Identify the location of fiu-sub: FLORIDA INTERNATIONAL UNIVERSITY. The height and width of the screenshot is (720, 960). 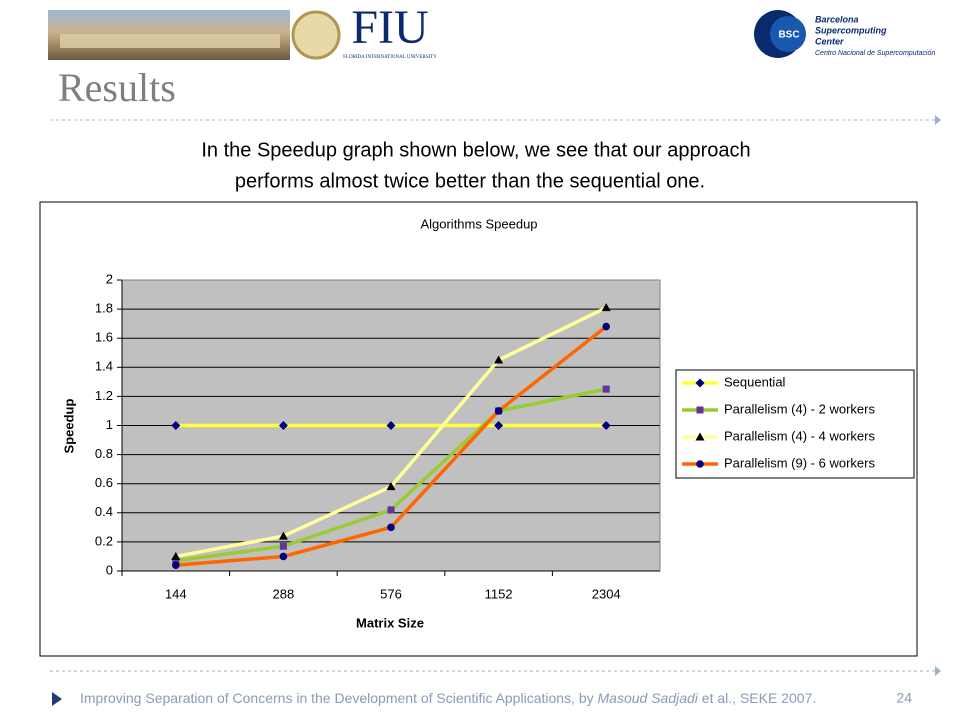
(390, 57).